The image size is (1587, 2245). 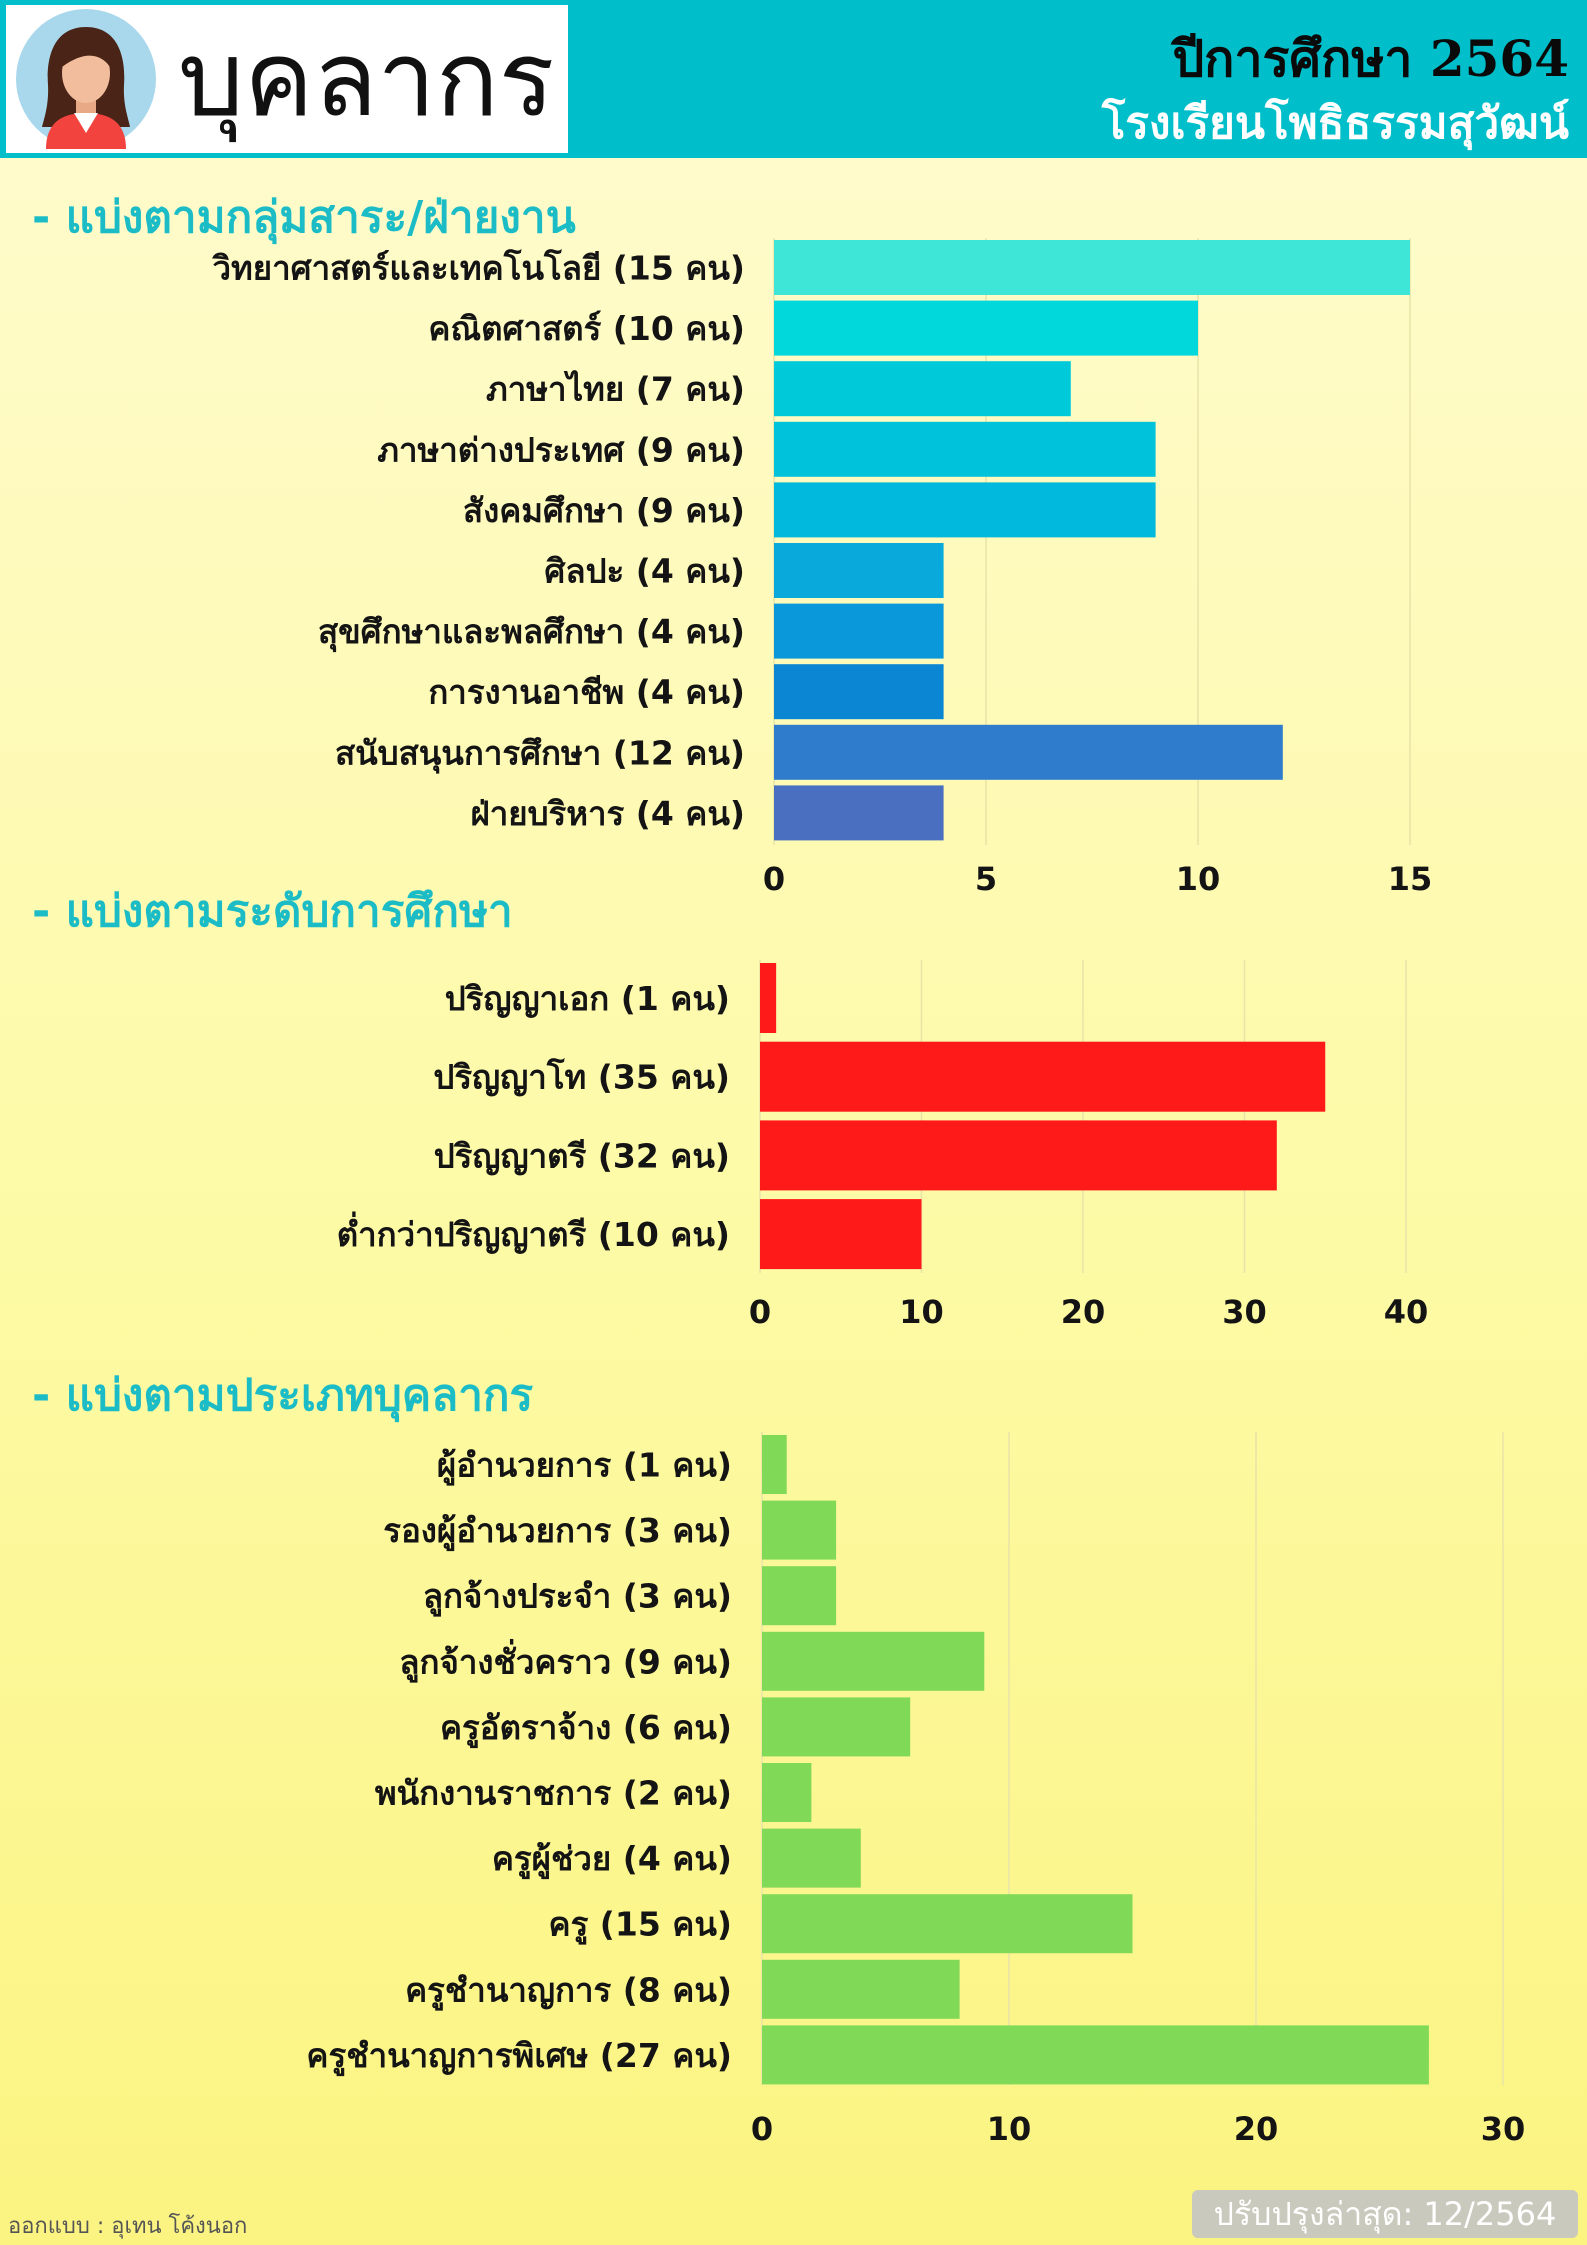 I want to click on category-label: ศิลปะ (4 คน), so click(x=644, y=571).